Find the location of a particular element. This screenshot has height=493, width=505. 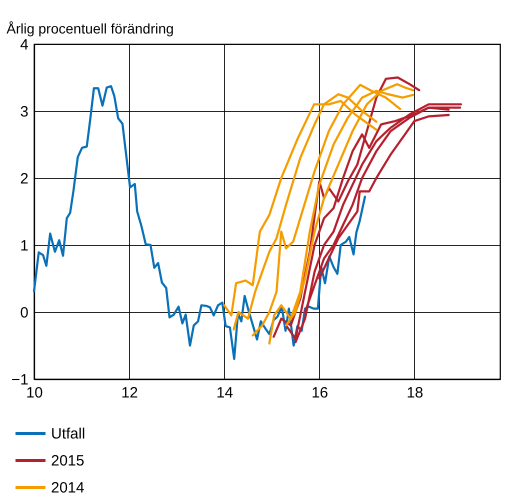

x-tick-label: 12 is located at coordinates (129, 393).